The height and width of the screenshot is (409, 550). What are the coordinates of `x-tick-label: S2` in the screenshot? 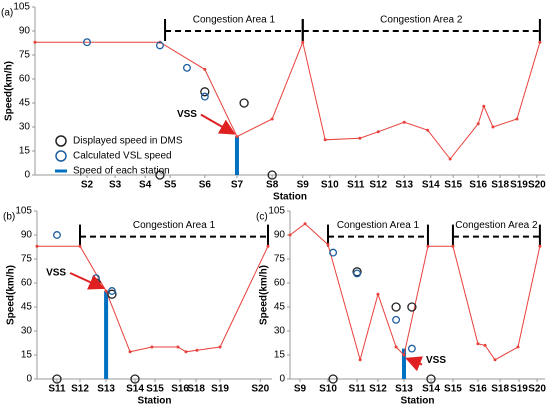 It's located at (87, 185).